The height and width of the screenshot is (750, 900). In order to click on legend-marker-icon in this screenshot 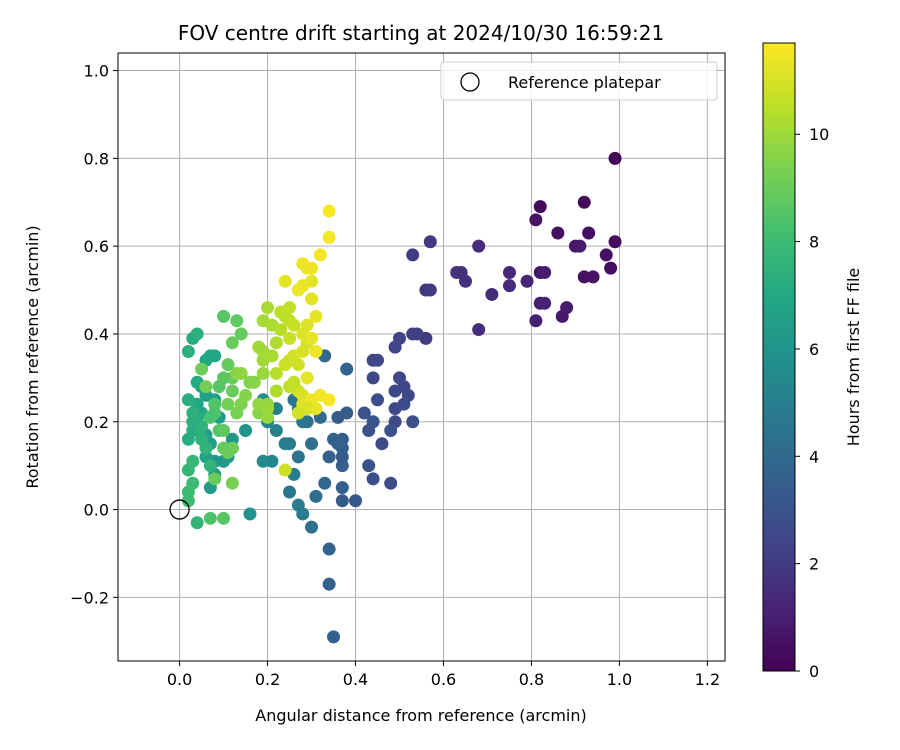, I will do `click(470, 82)`.